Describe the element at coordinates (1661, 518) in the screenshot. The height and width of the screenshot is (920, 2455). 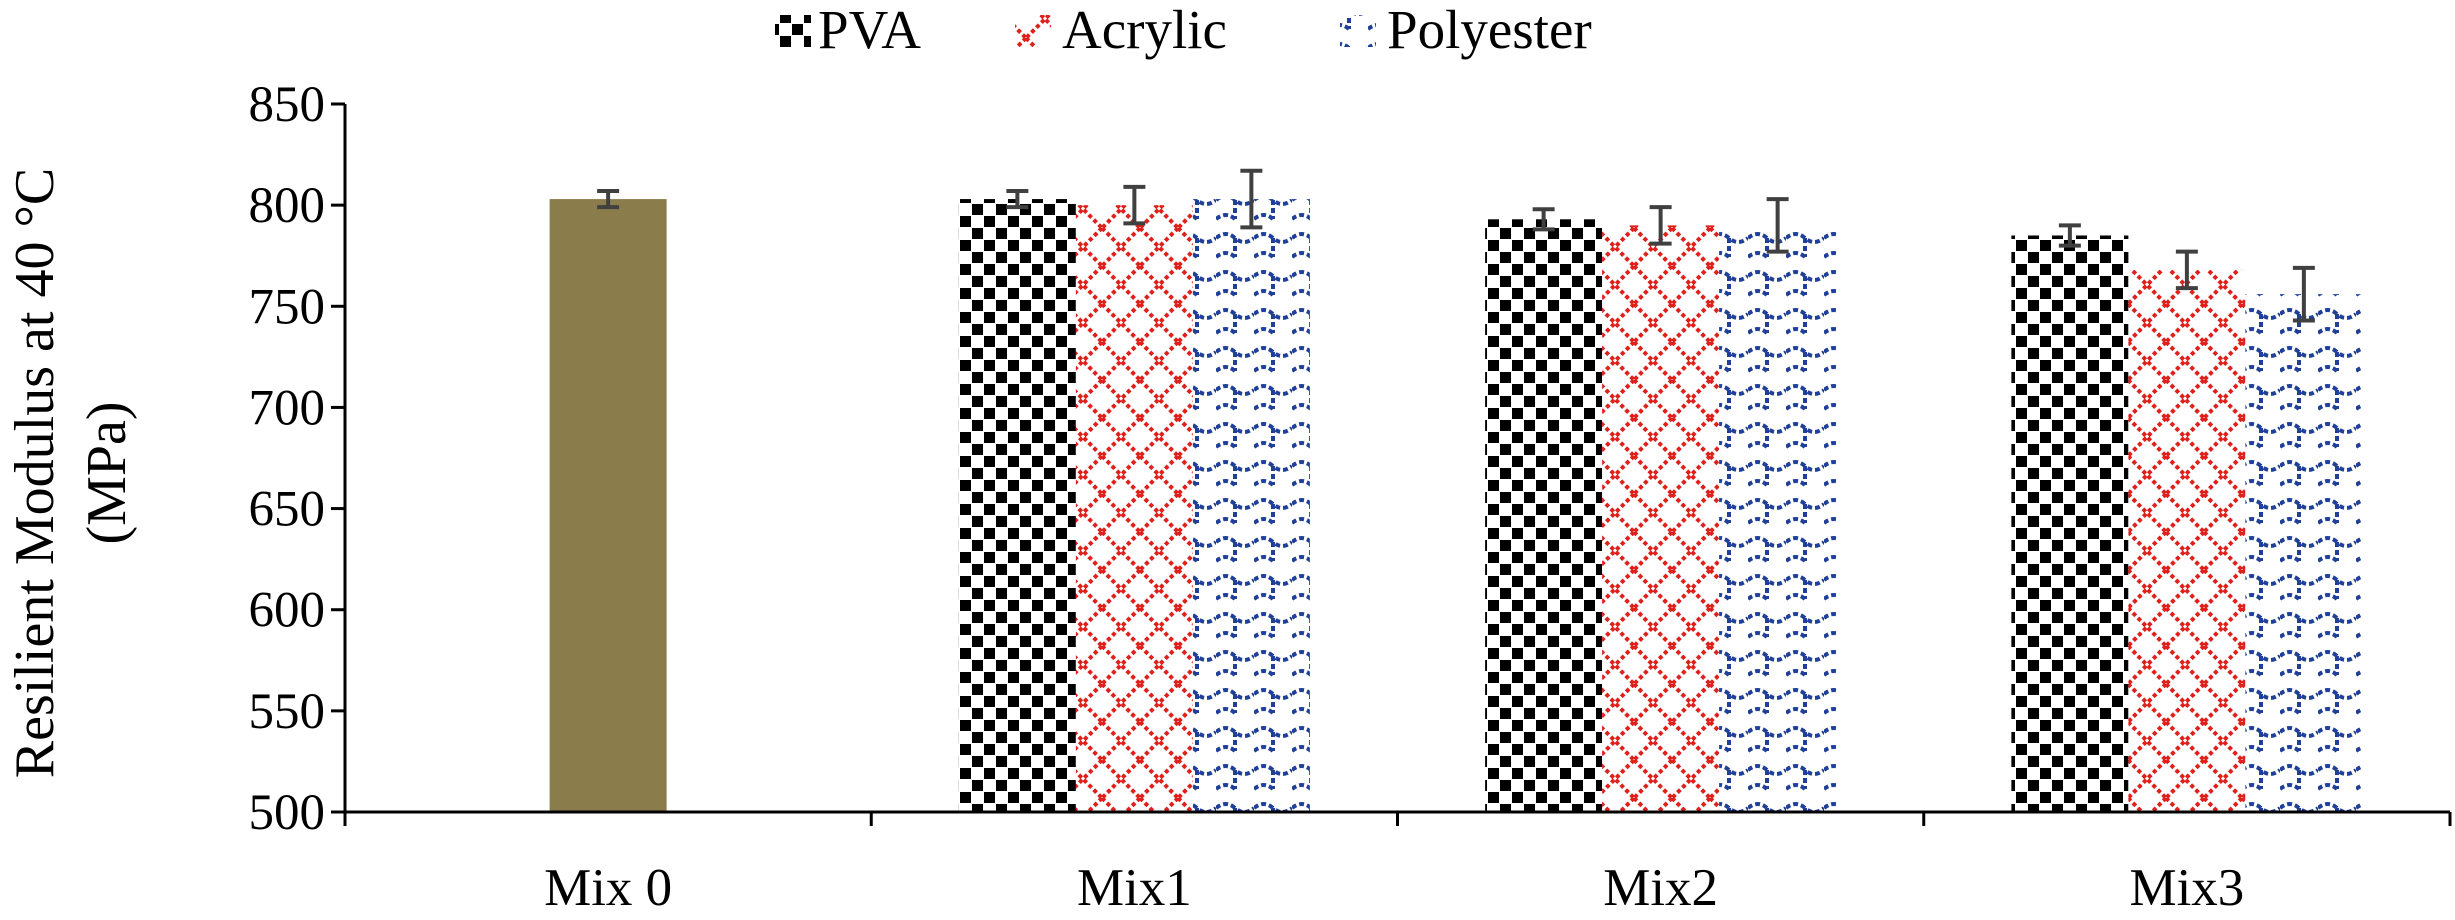
I see `bar-acrylic-mix2` at that location.